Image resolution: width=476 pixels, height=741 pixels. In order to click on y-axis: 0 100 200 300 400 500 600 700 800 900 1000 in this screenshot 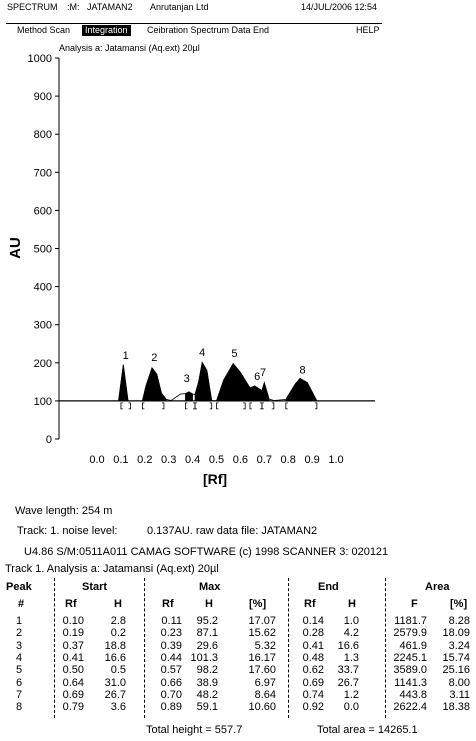, I will do `click(44, 249)`.